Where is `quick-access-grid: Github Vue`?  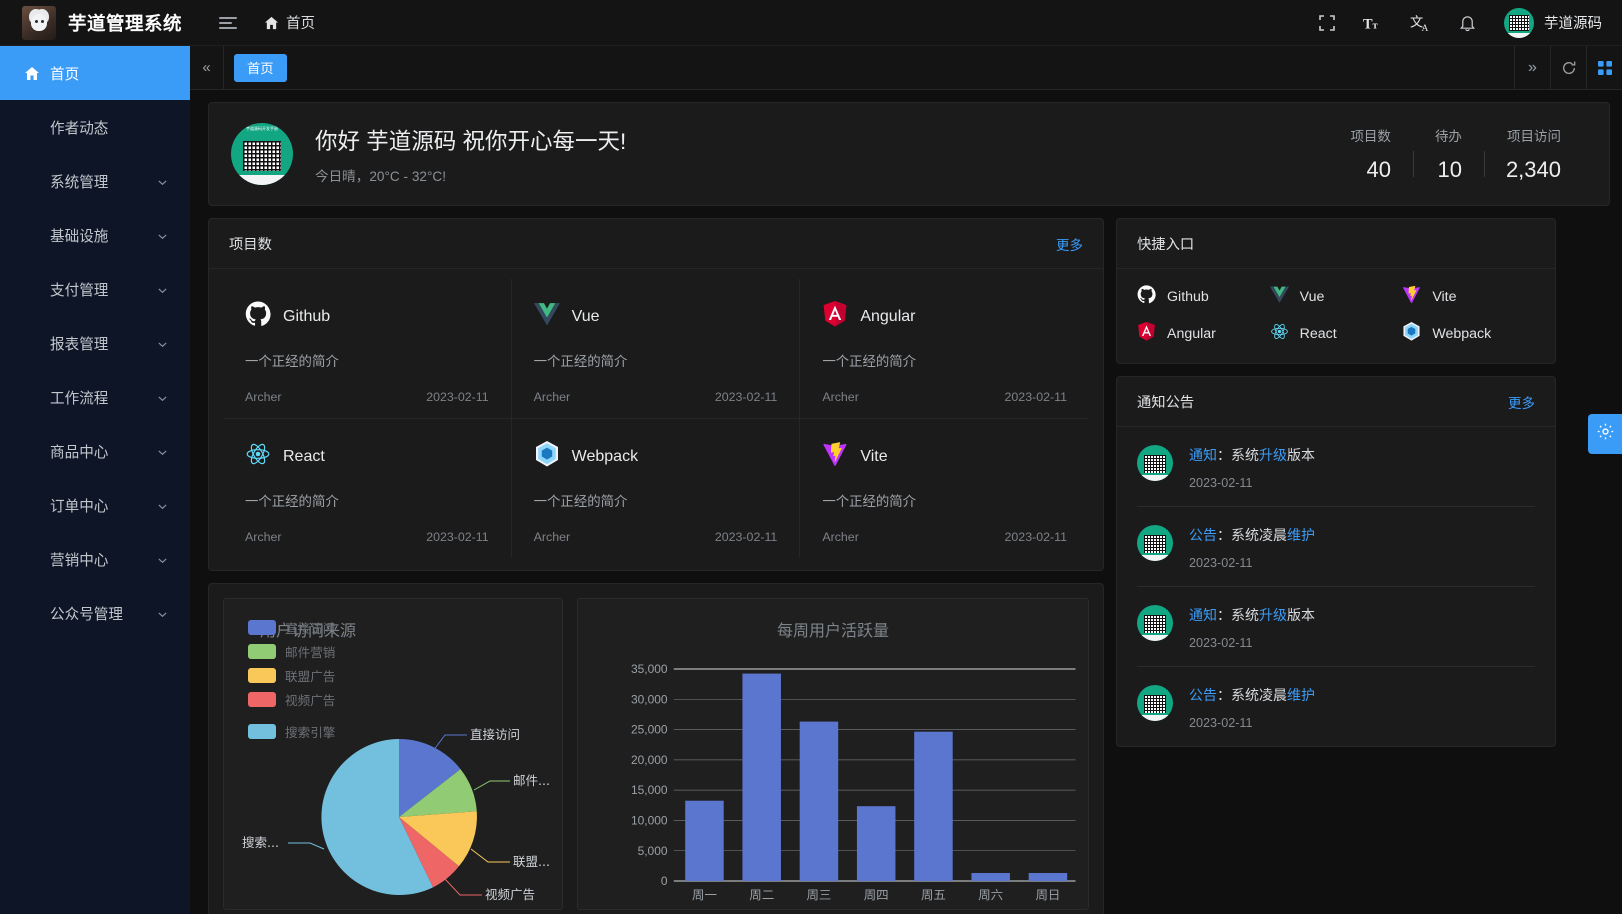
quick-access-grid: Github Vue is located at coordinates (1336, 315).